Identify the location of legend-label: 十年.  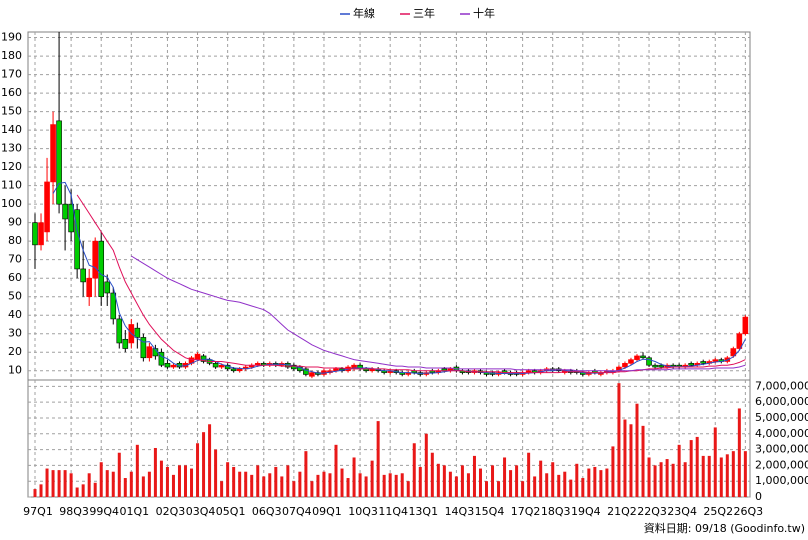
(484, 13).